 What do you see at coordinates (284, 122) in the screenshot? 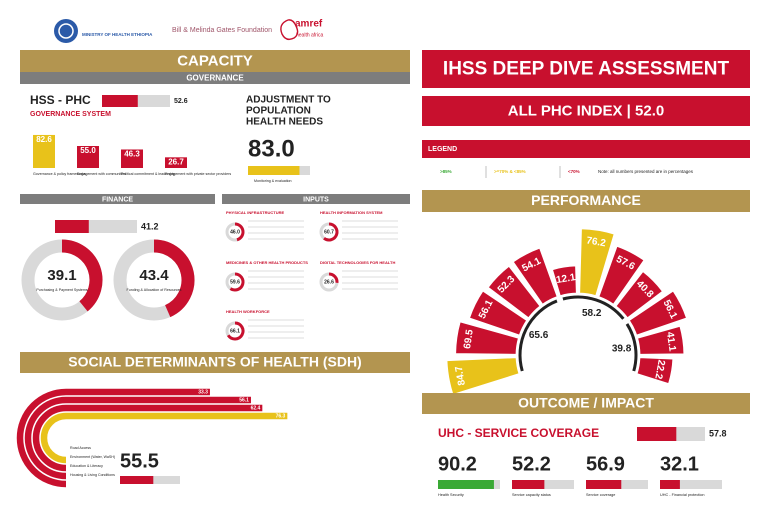
I see `adjustment-title: HEALTH NEEDS` at bounding box center [284, 122].